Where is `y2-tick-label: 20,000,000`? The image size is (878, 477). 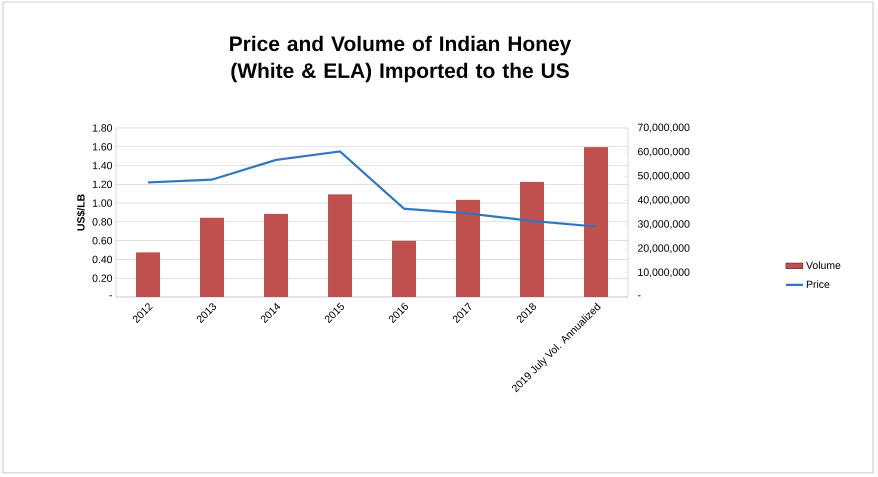
y2-tick-label: 20,000,000 is located at coordinates (664, 249).